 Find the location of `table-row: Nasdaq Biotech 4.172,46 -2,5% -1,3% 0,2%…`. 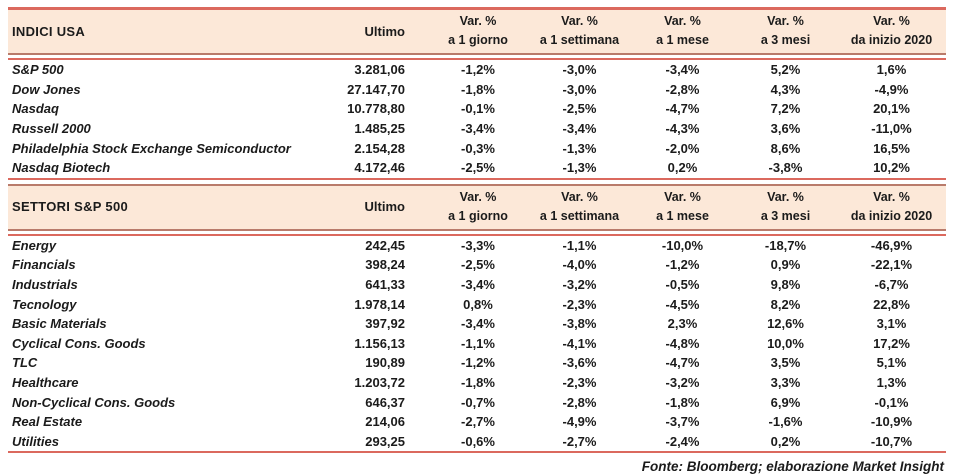

table-row: Nasdaq Biotech 4.172,46 -2,5% -1,3% 0,2%… is located at coordinates (477, 168).